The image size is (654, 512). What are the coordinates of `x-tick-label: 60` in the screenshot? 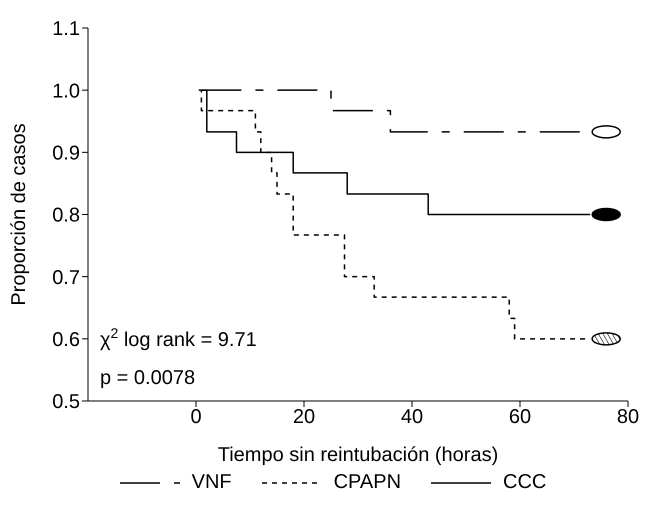 It's located at (520, 417).